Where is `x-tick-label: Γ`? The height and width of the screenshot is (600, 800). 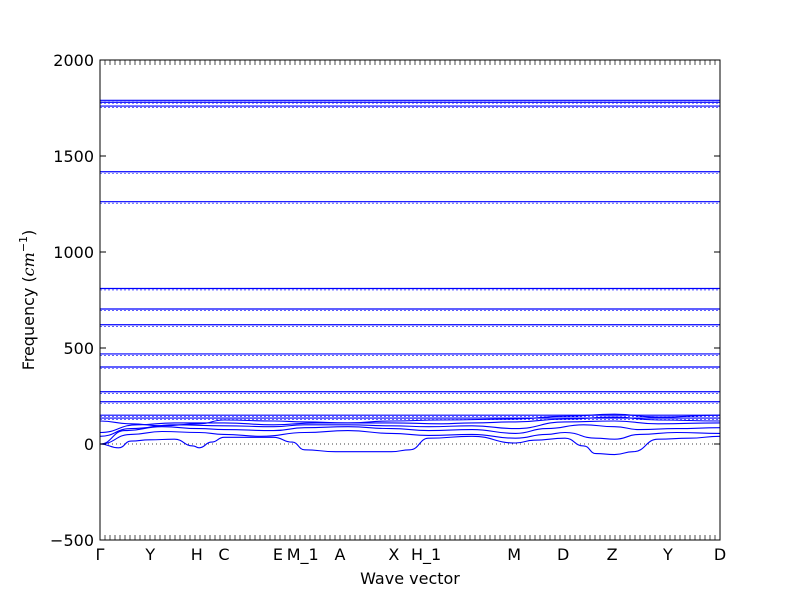 x-tick-label: Γ is located at coordinates (100, 554).